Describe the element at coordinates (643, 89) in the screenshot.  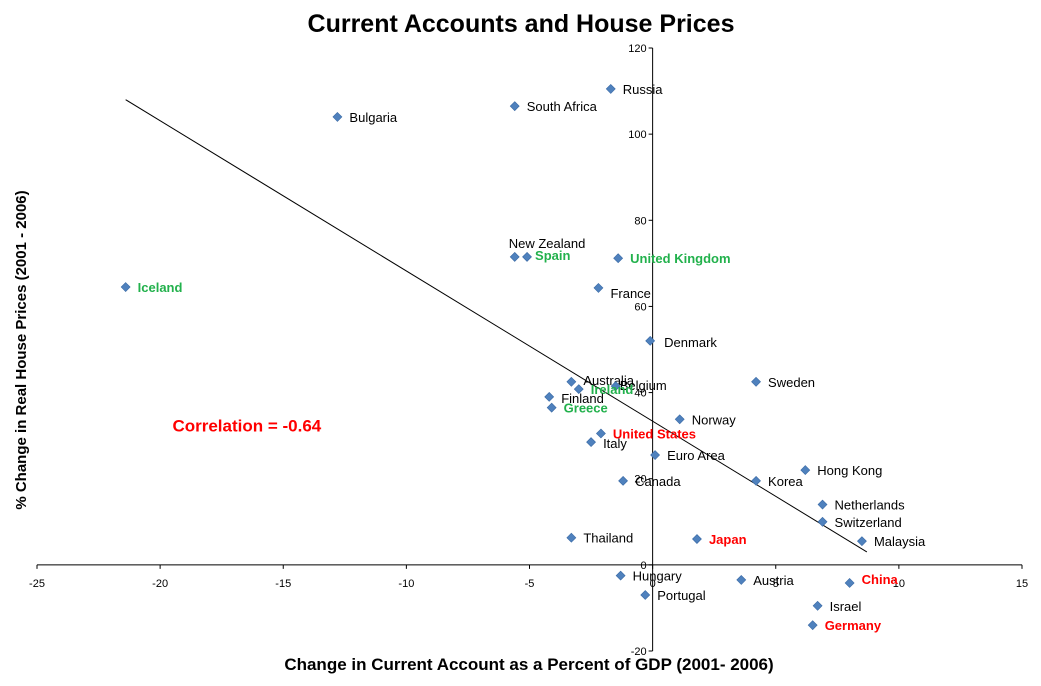
I see `data-point-label: Russia` at that location.